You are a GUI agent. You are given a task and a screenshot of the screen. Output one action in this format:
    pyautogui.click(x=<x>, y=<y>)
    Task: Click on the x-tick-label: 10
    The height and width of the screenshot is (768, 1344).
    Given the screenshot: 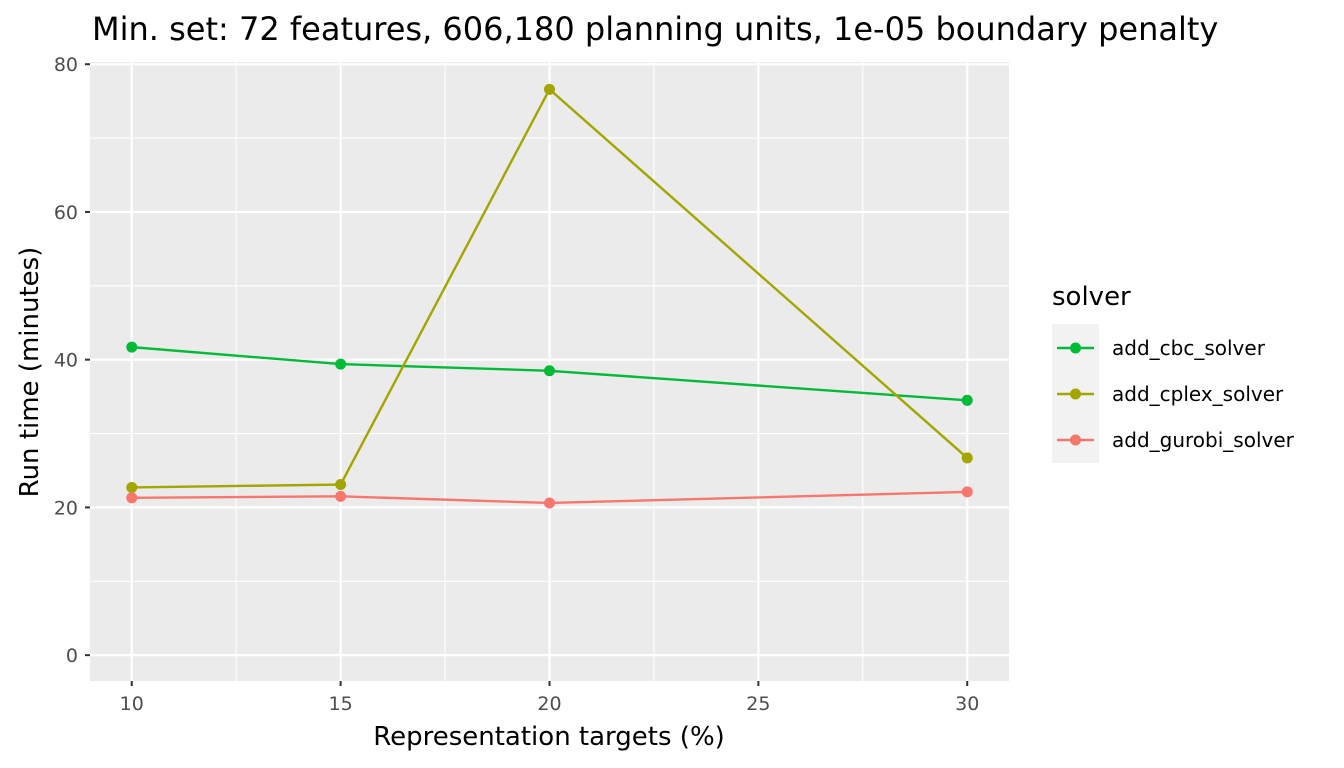 What is the action you would take?
    pyautogui.click(x=132, y=704)
    